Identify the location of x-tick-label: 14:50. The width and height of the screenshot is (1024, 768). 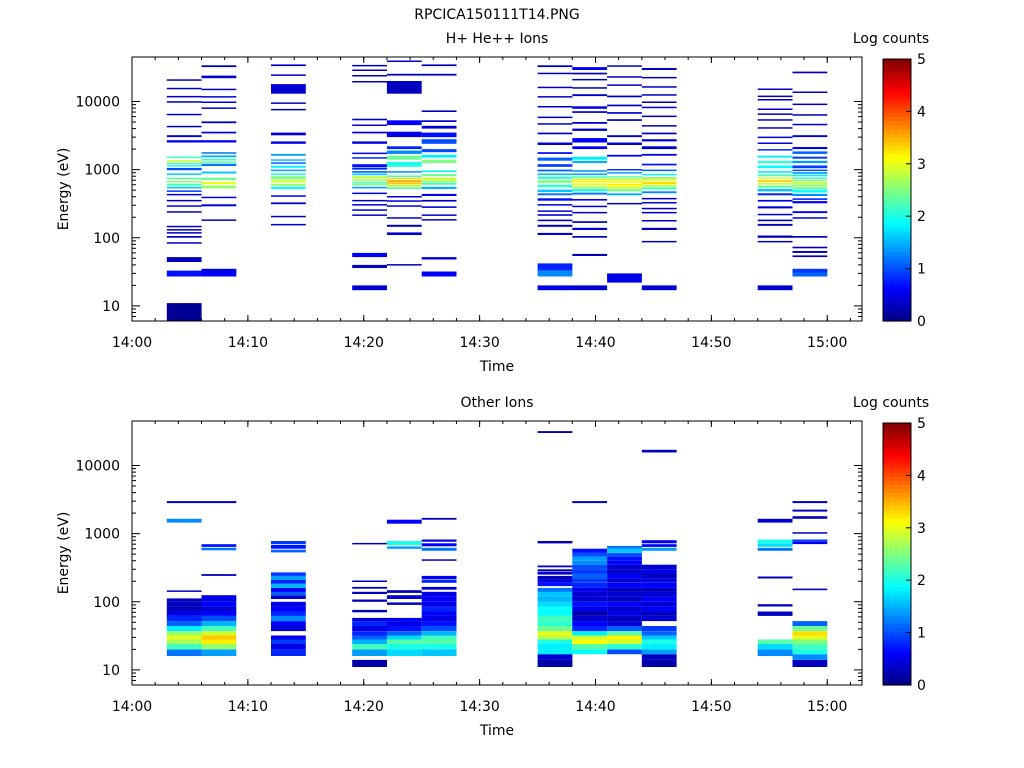
(711, 343).